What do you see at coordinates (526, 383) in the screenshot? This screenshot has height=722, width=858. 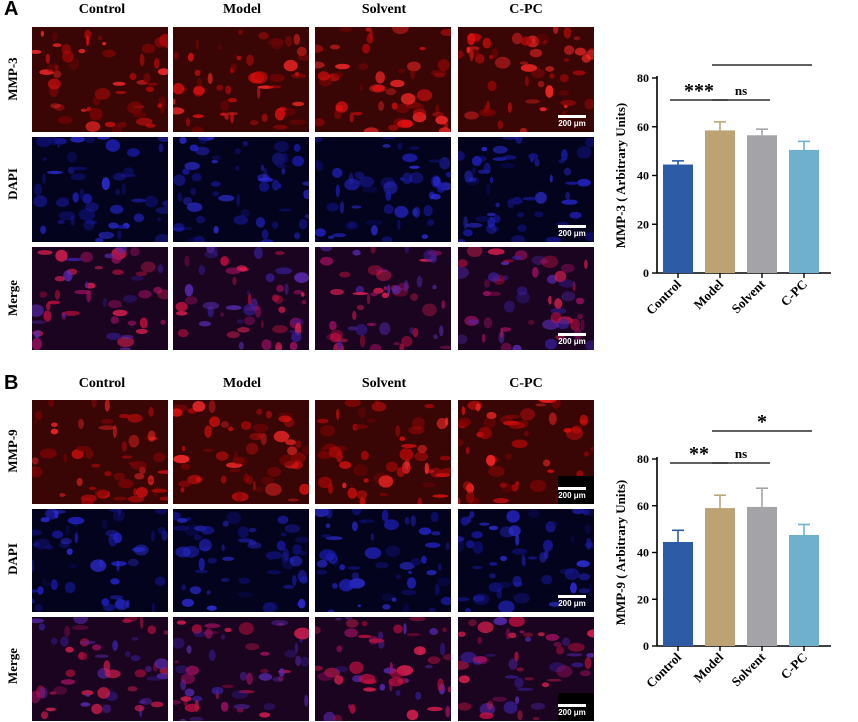 I see `column-header-cpc-b: C-PC` at bounding box center [526, 383].